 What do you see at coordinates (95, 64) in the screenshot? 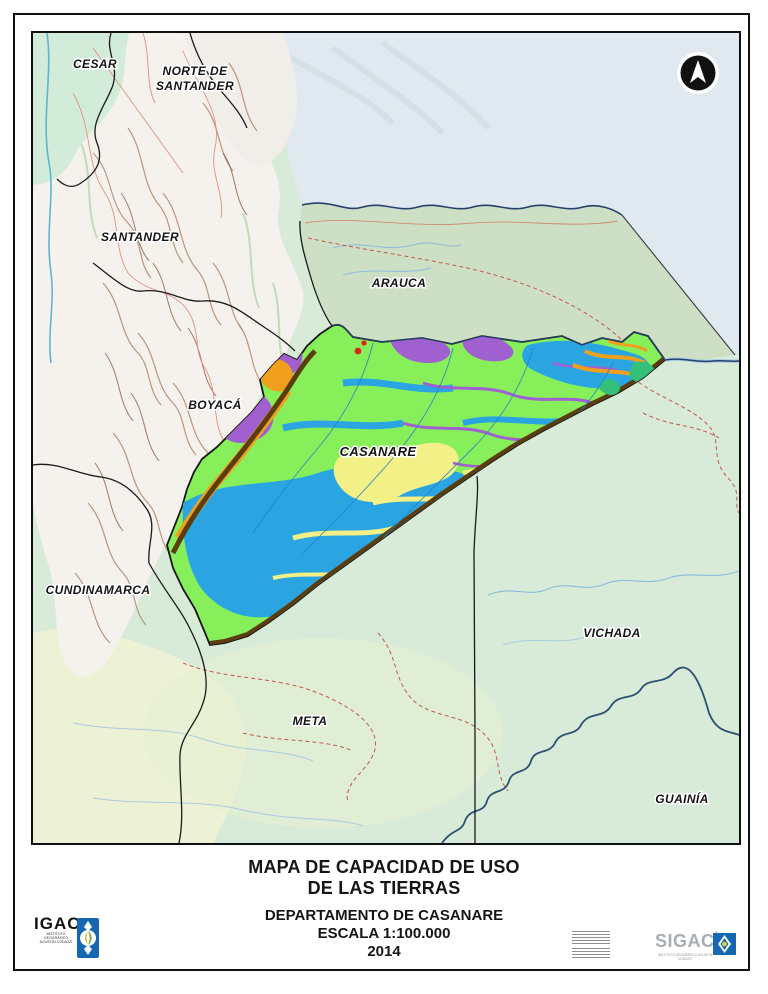
I see `label-cesar: CESAR` at bounding box center [95, 64].